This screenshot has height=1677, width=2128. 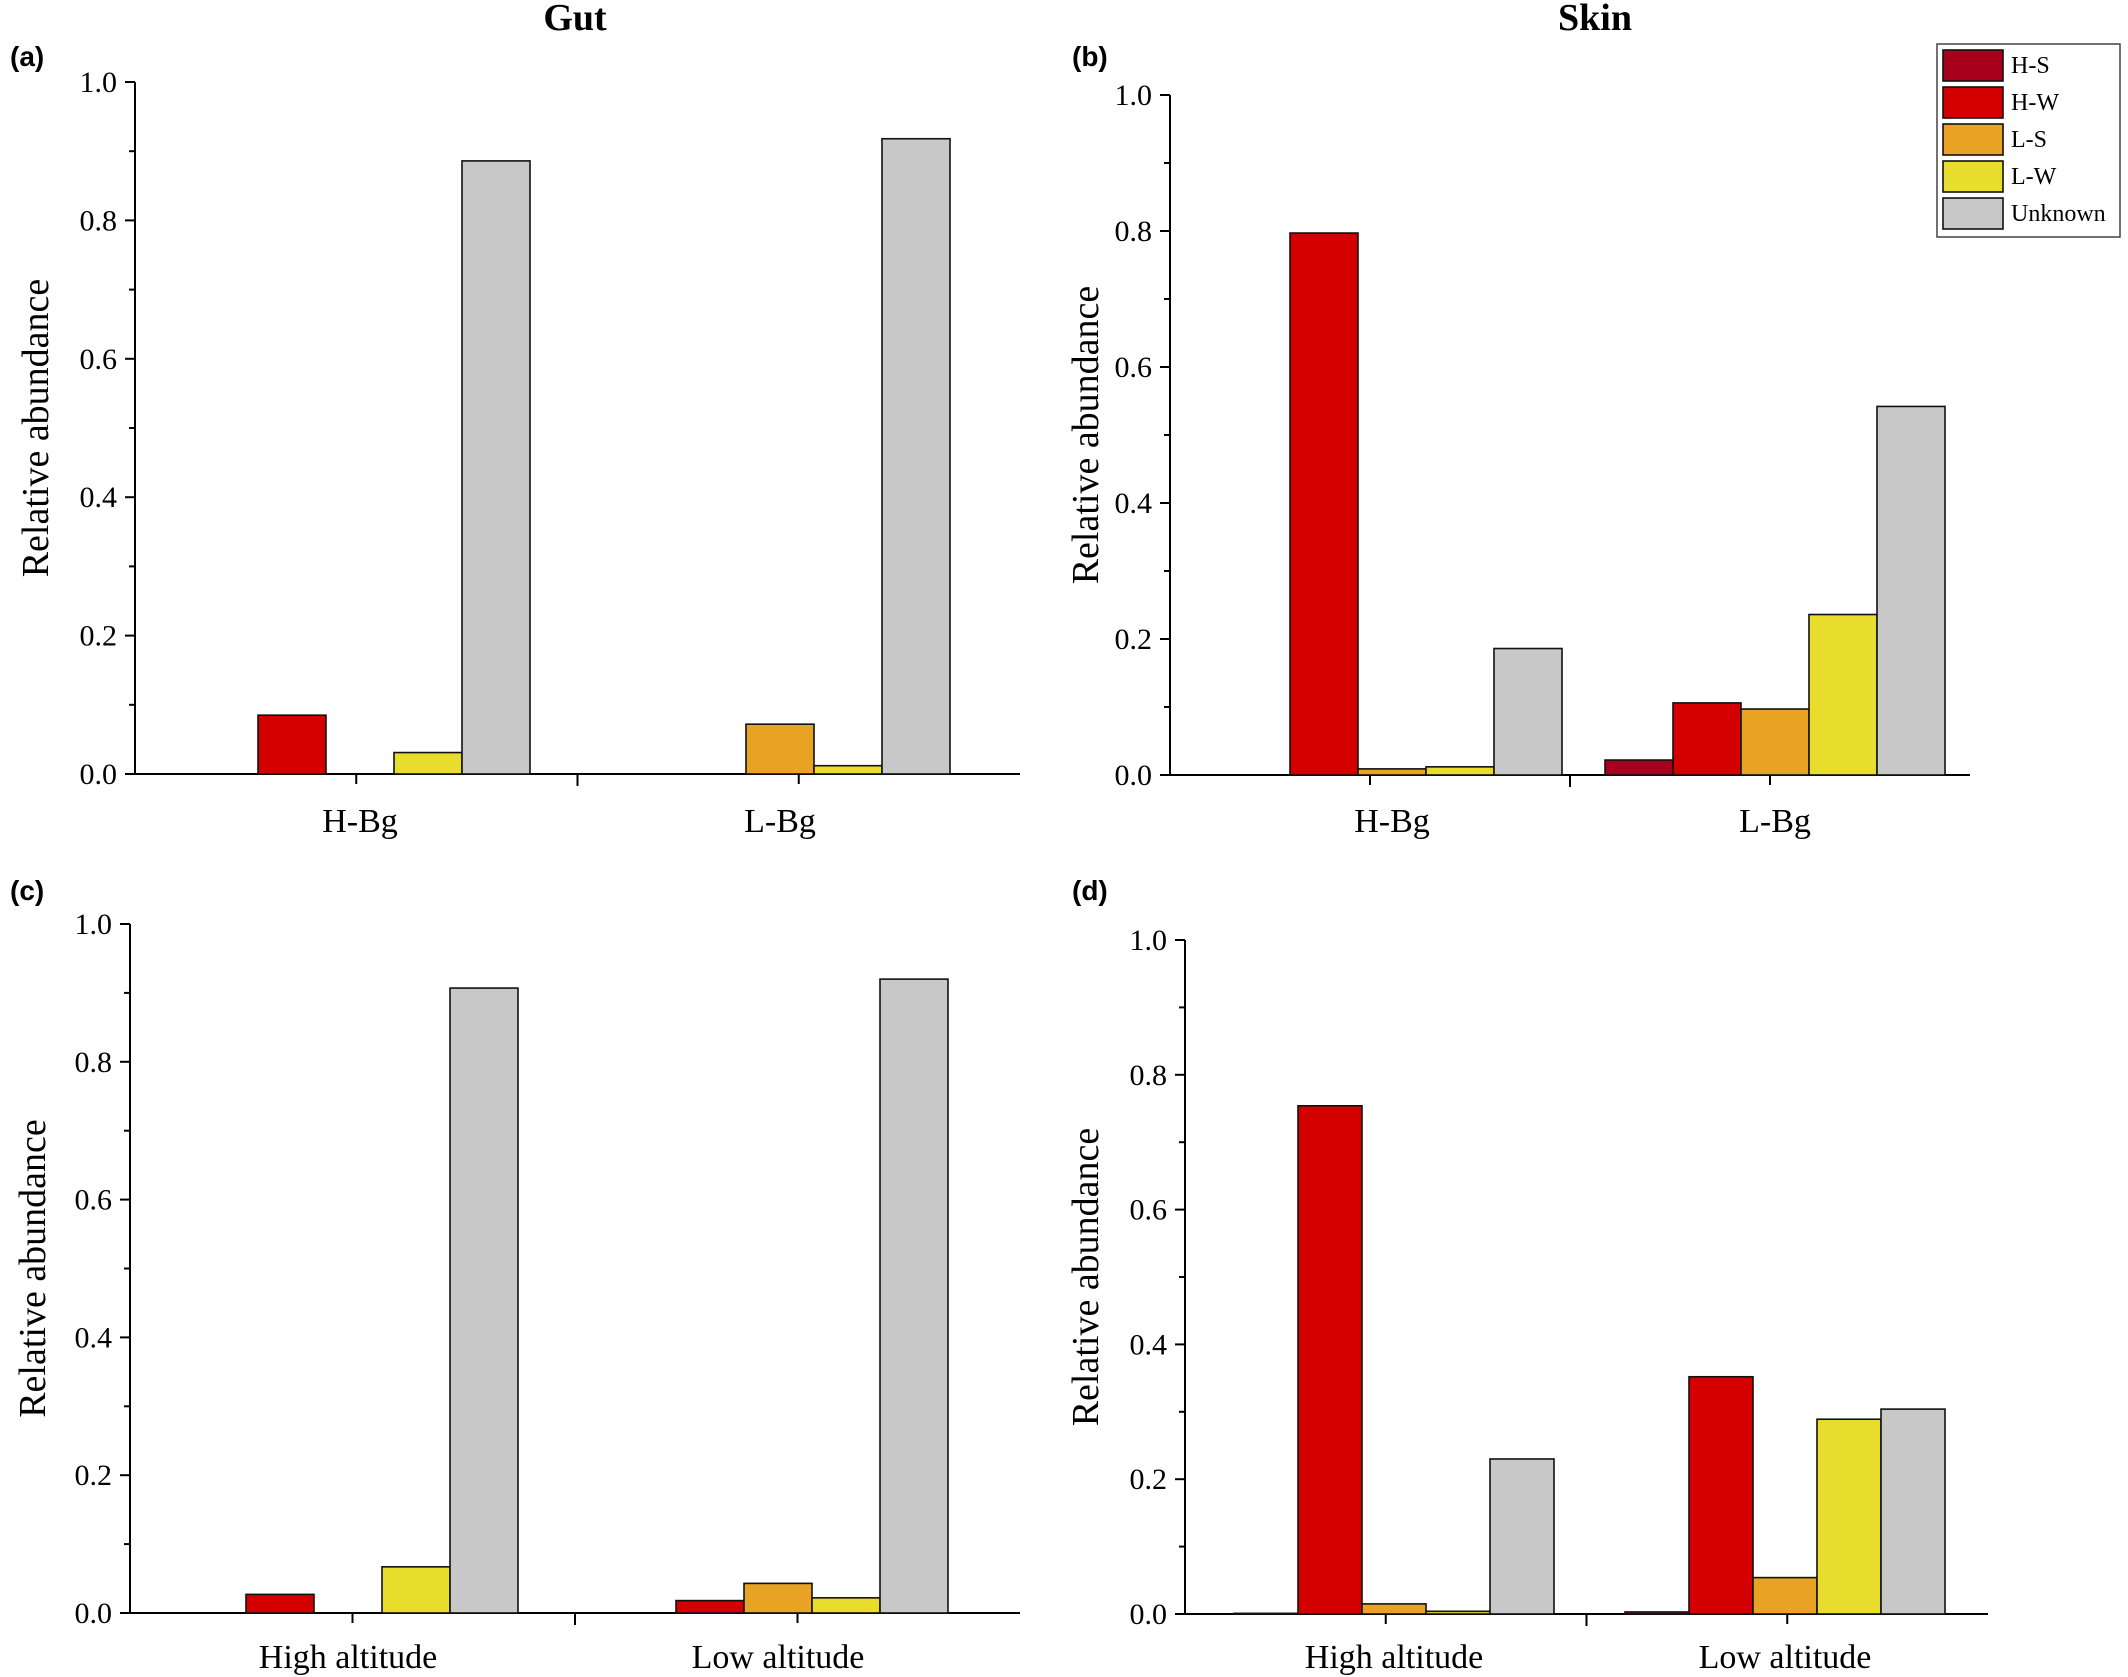 I want to click on legend-label: H-S, so click(x=2030, y=66).